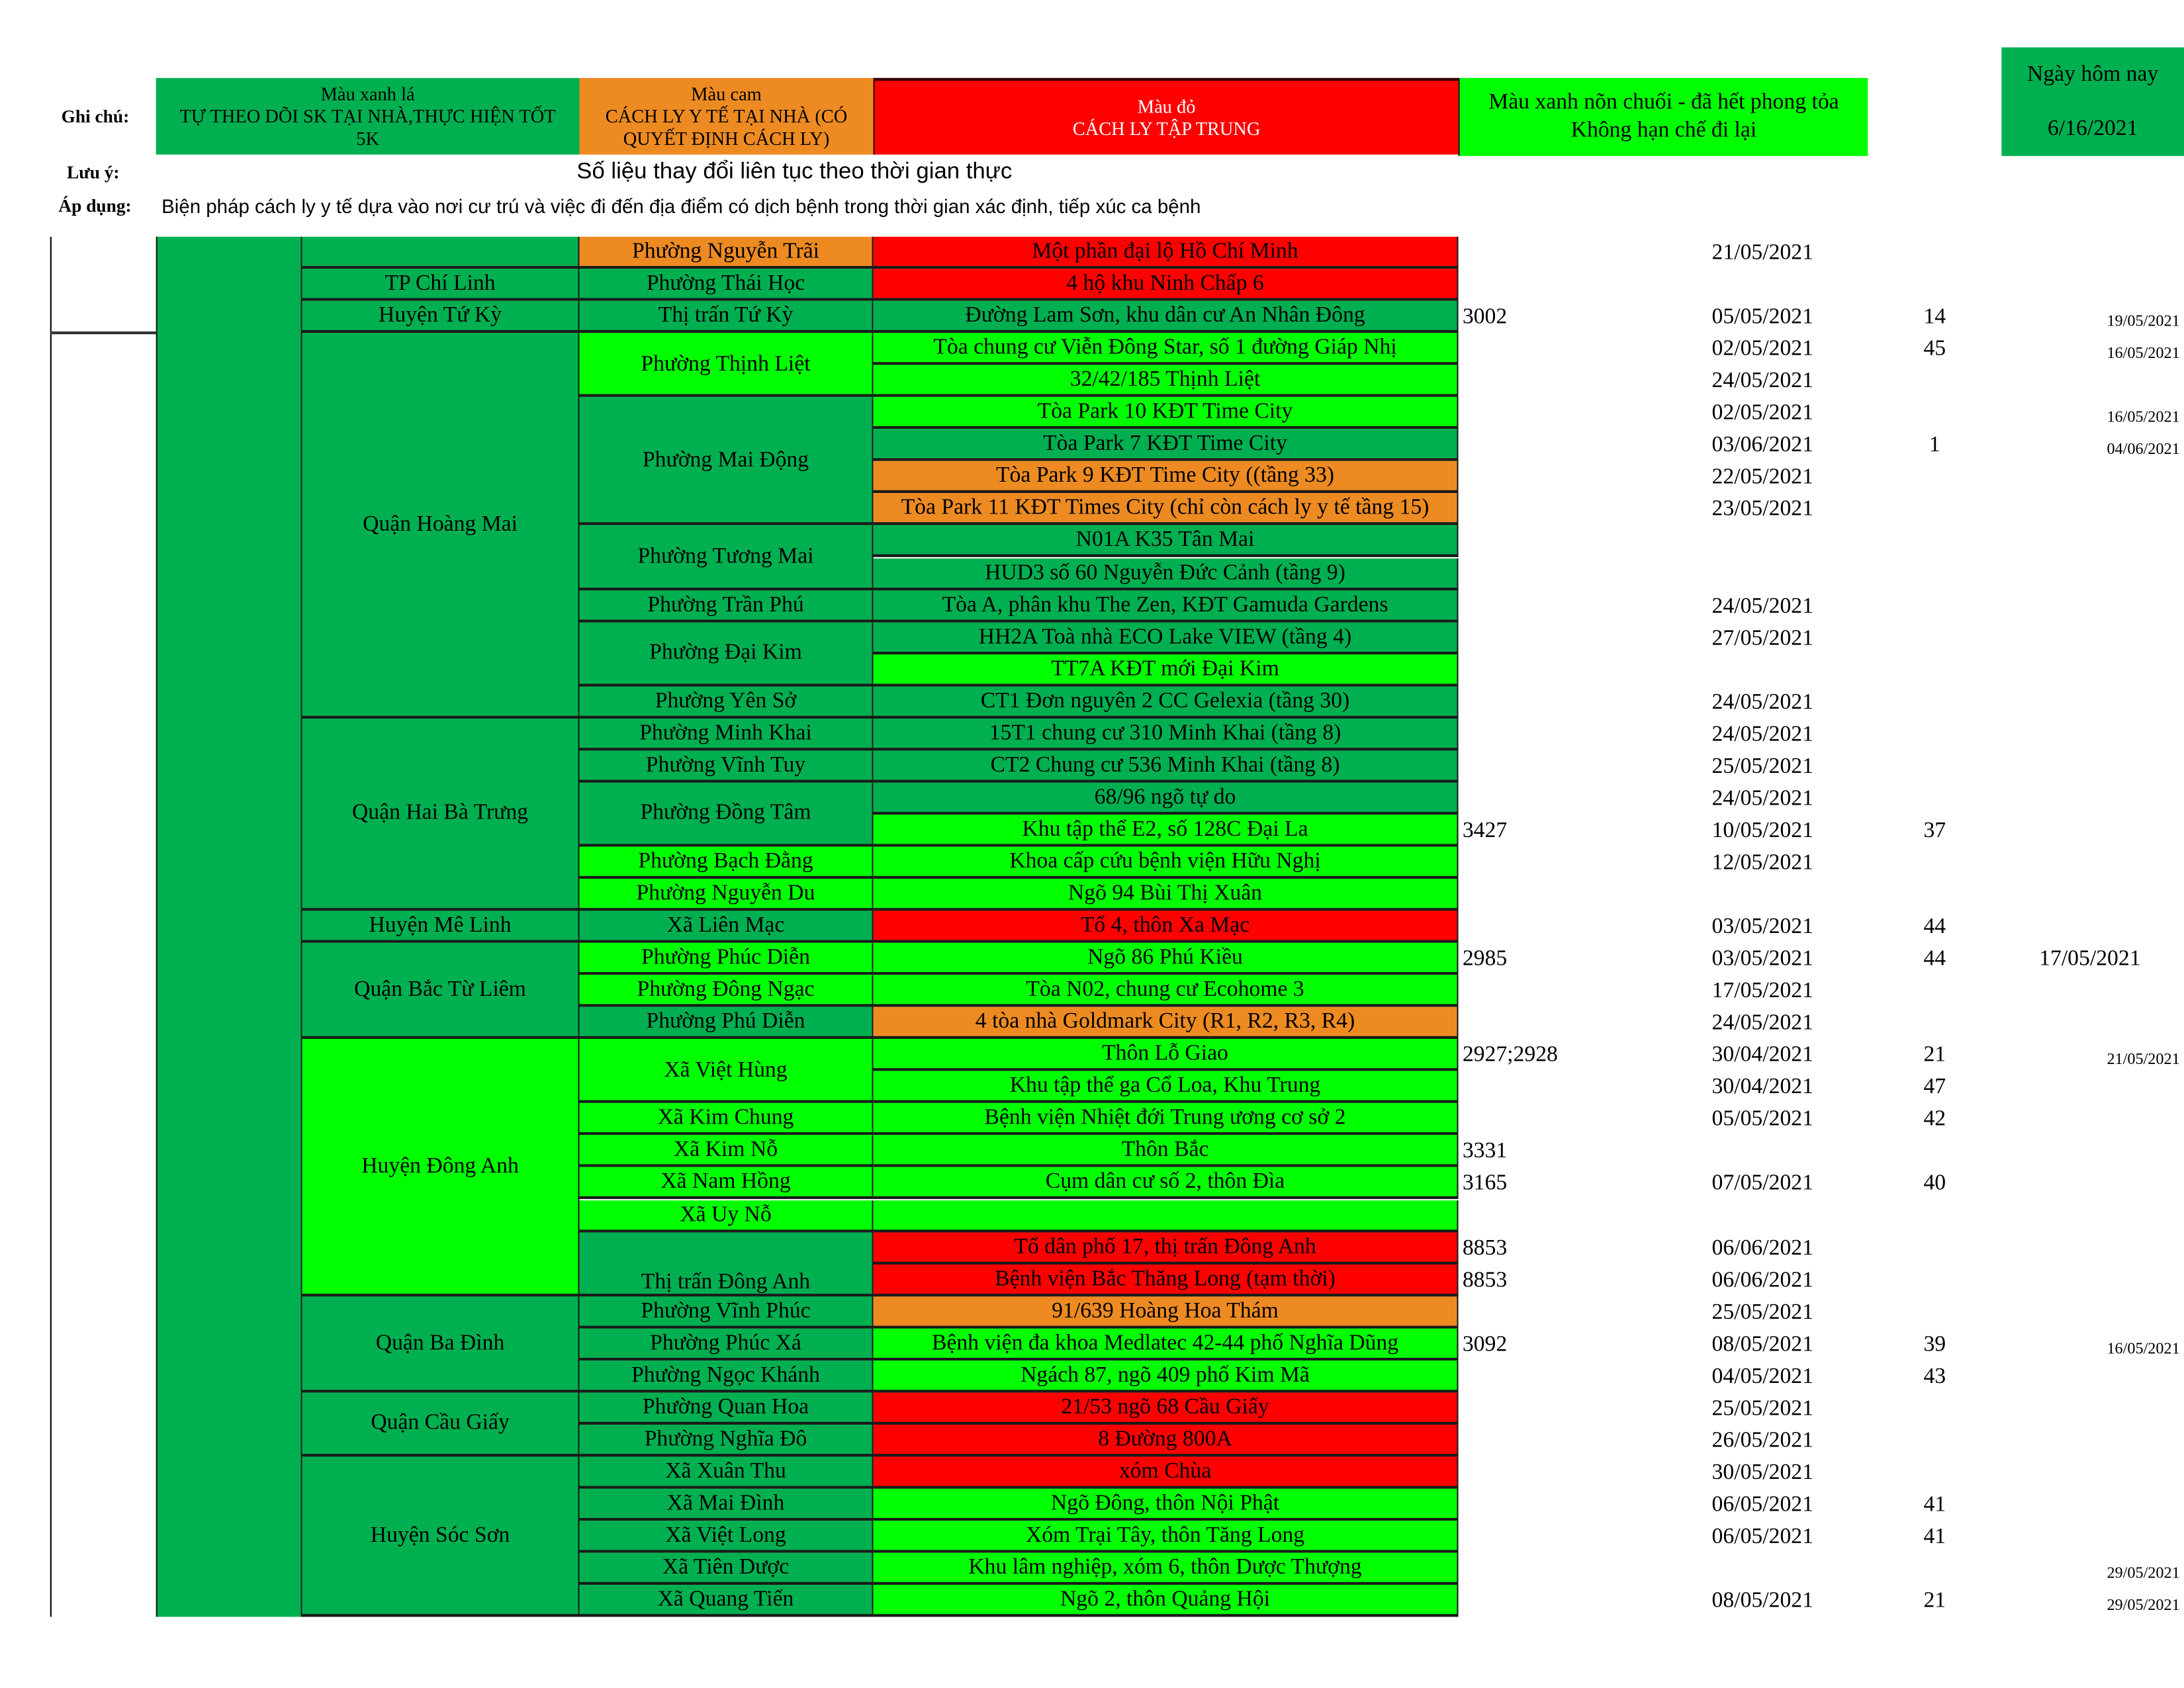 This screenshot has width=2184, height=1688. I want to click on note-label: Lưu ý:, so click(93, 172).